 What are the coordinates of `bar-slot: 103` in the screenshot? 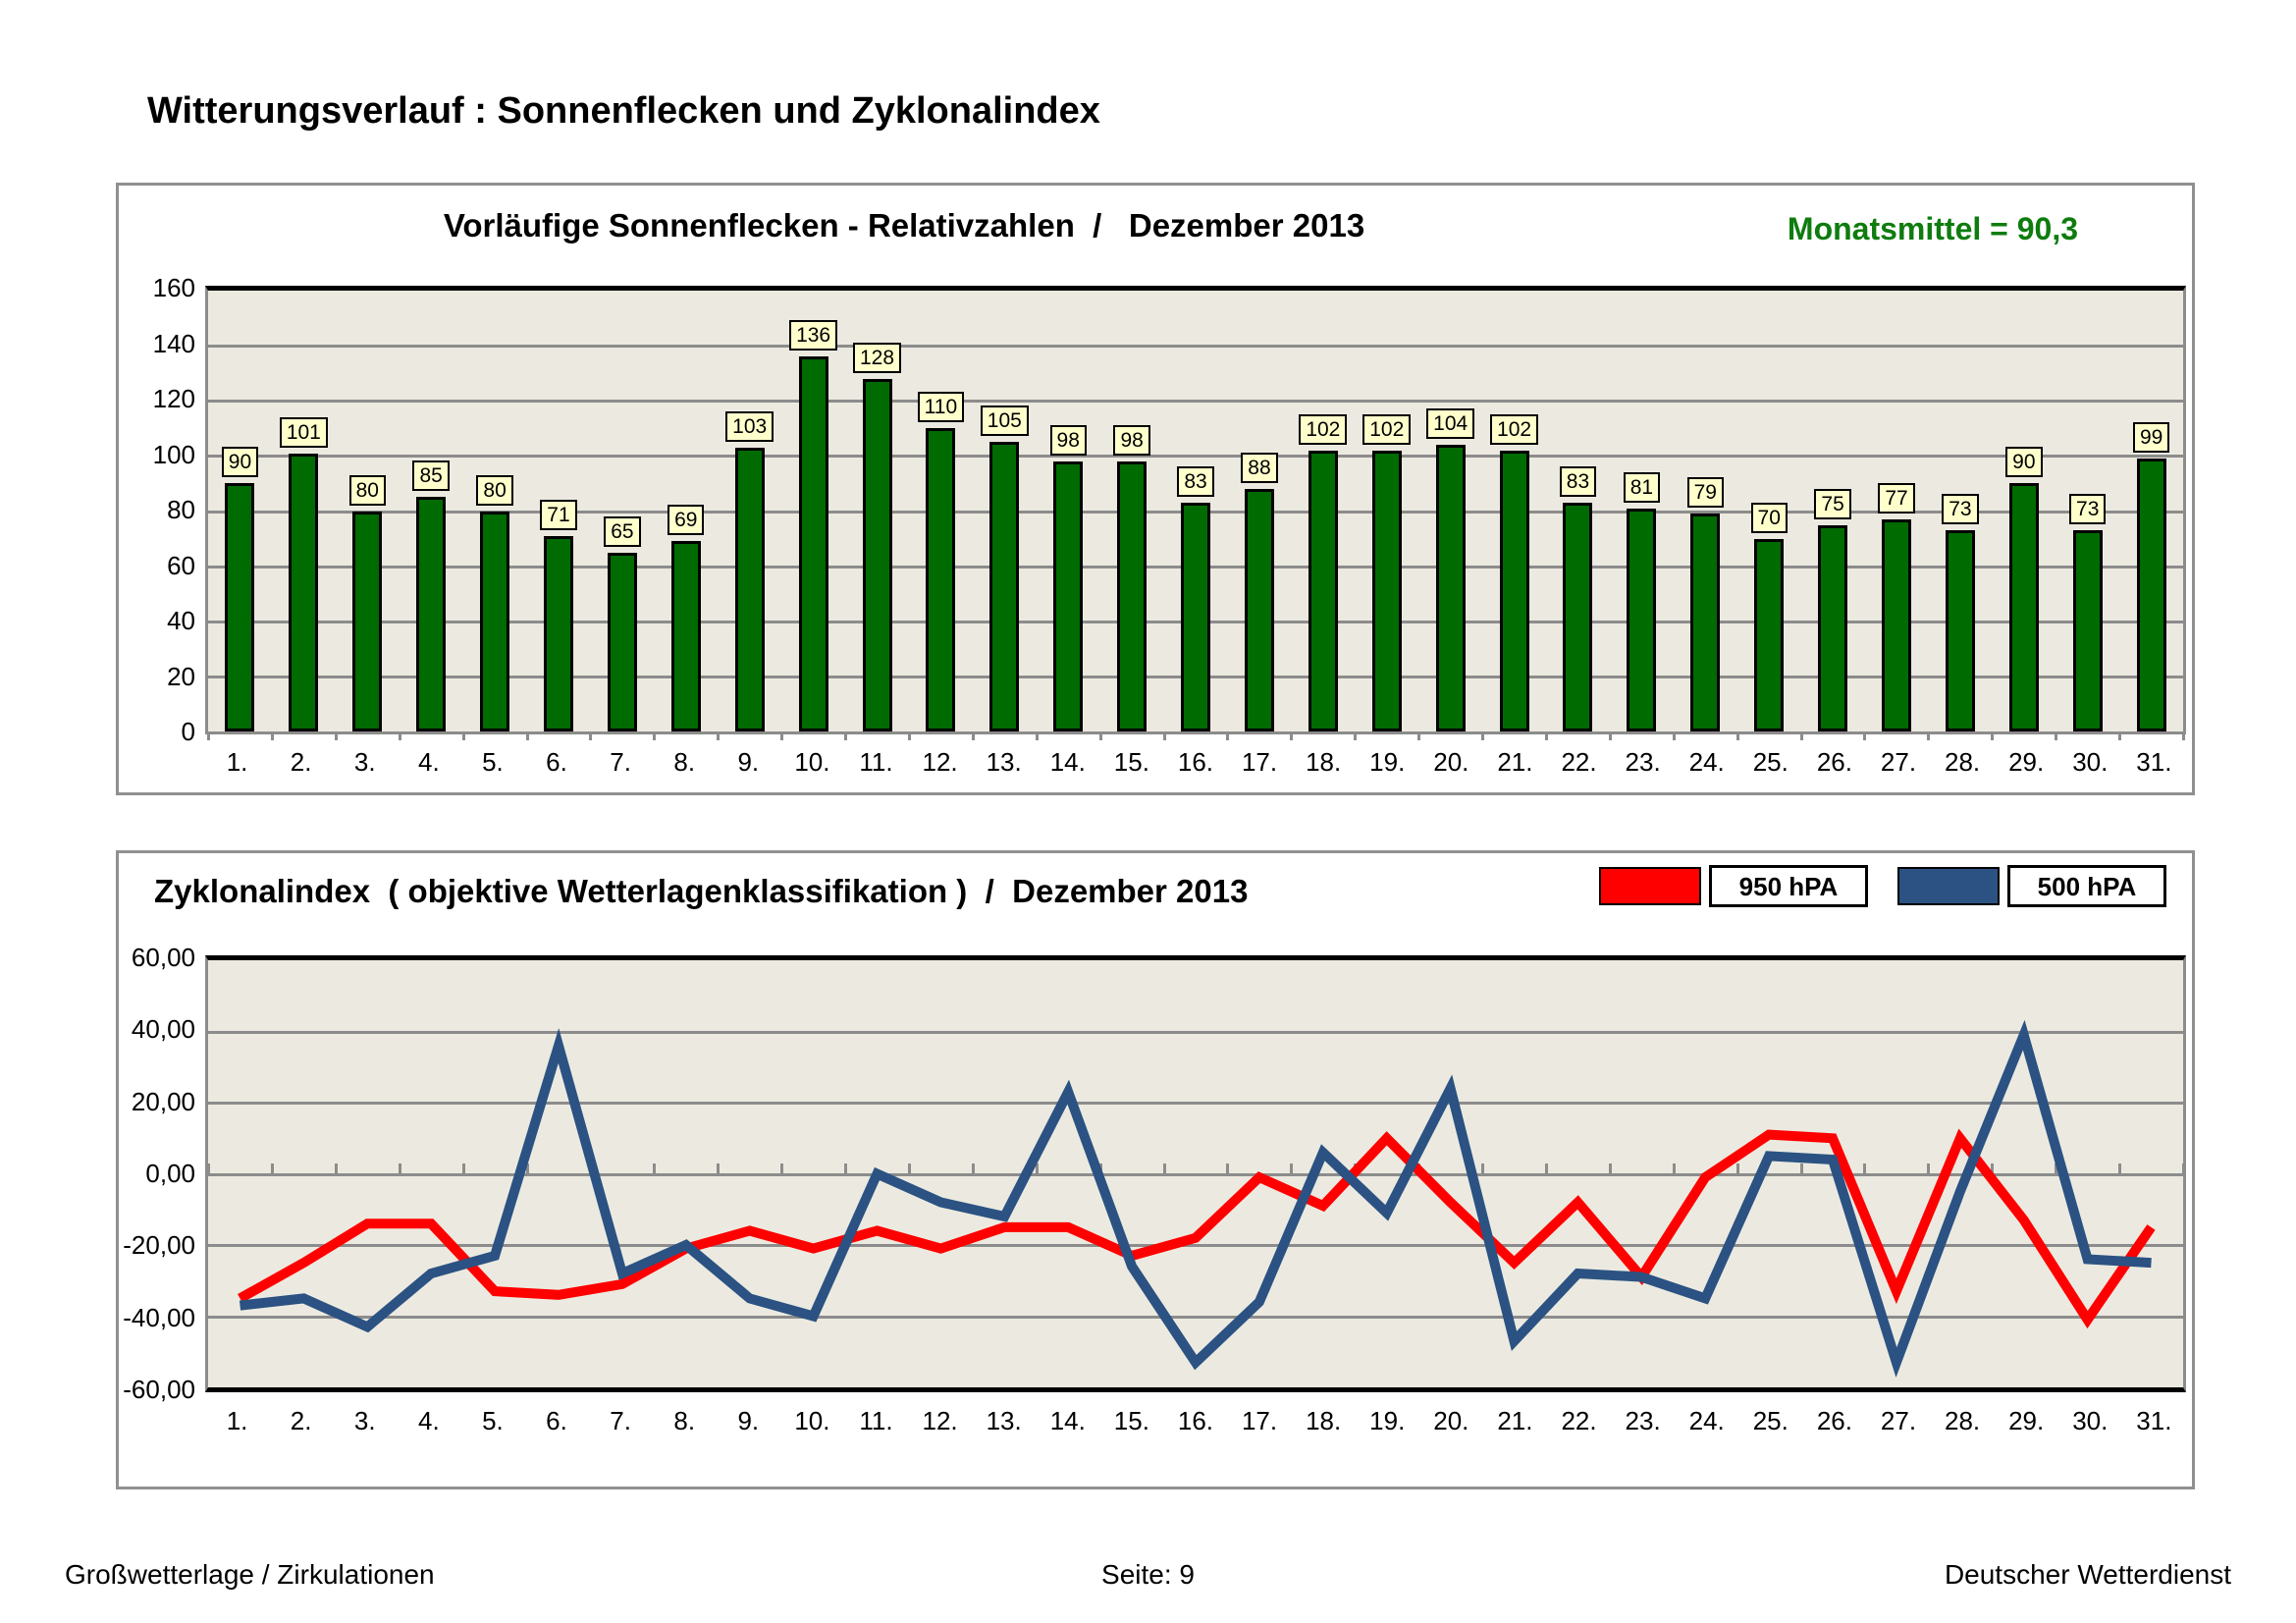 It's located at (749, 511).